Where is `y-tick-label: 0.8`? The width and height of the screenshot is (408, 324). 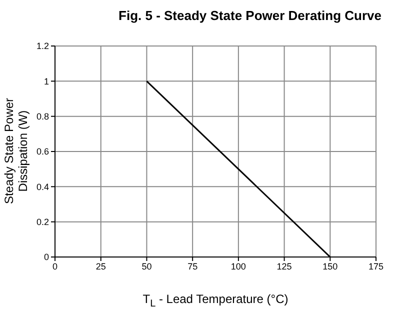
y-tick-label: 0.8 is located at coordinates (42, 117).